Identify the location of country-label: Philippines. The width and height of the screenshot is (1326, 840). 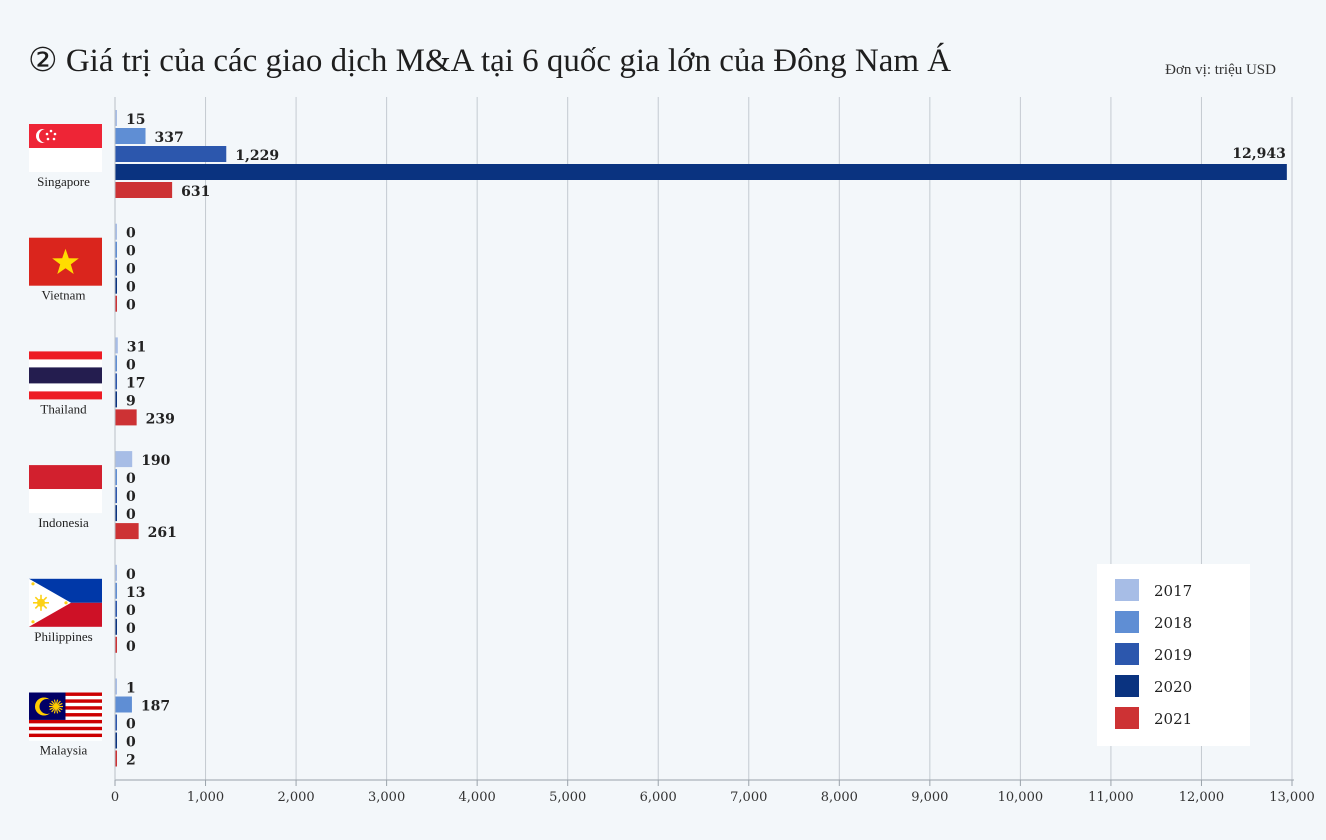
(63, 636).